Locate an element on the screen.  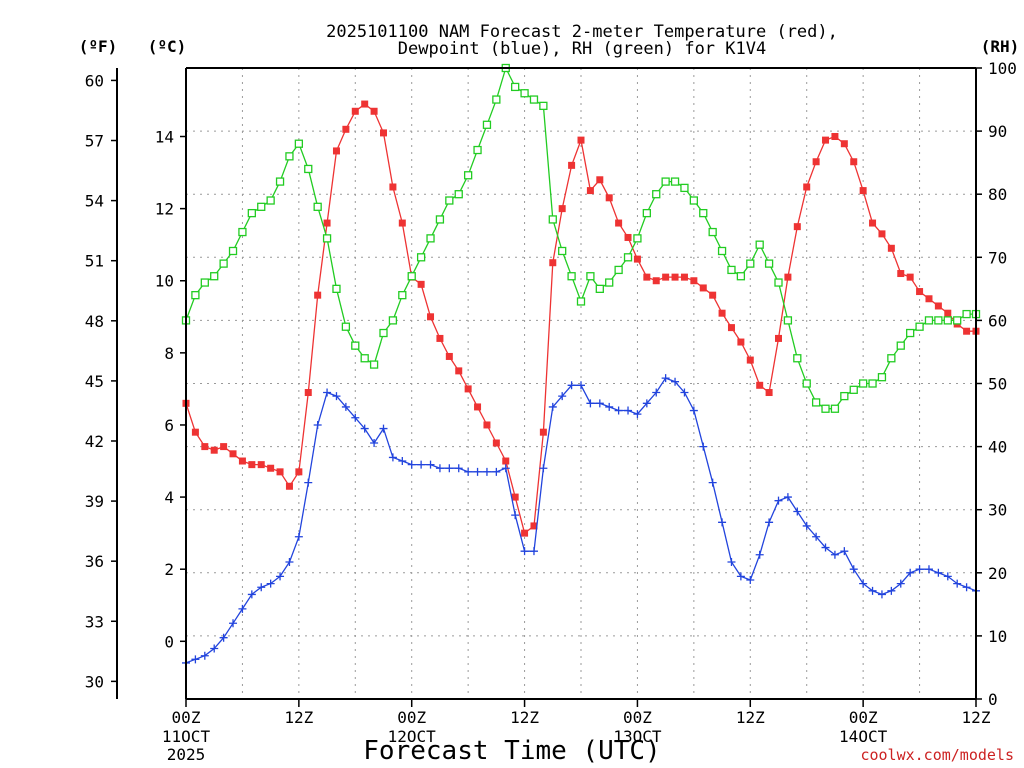
fahrenheit-tick-label: 60 is located at coordinates (94, 80).